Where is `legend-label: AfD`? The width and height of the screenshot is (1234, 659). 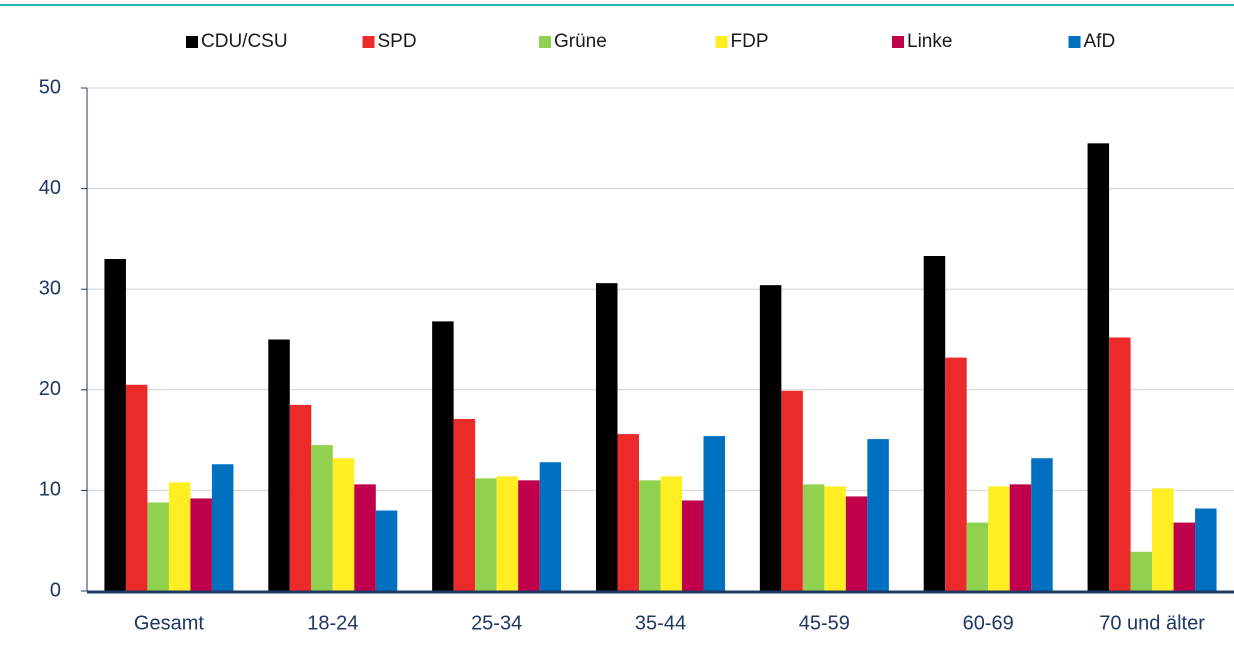 legend-label: AfD is located at coordinates (1100, 41).